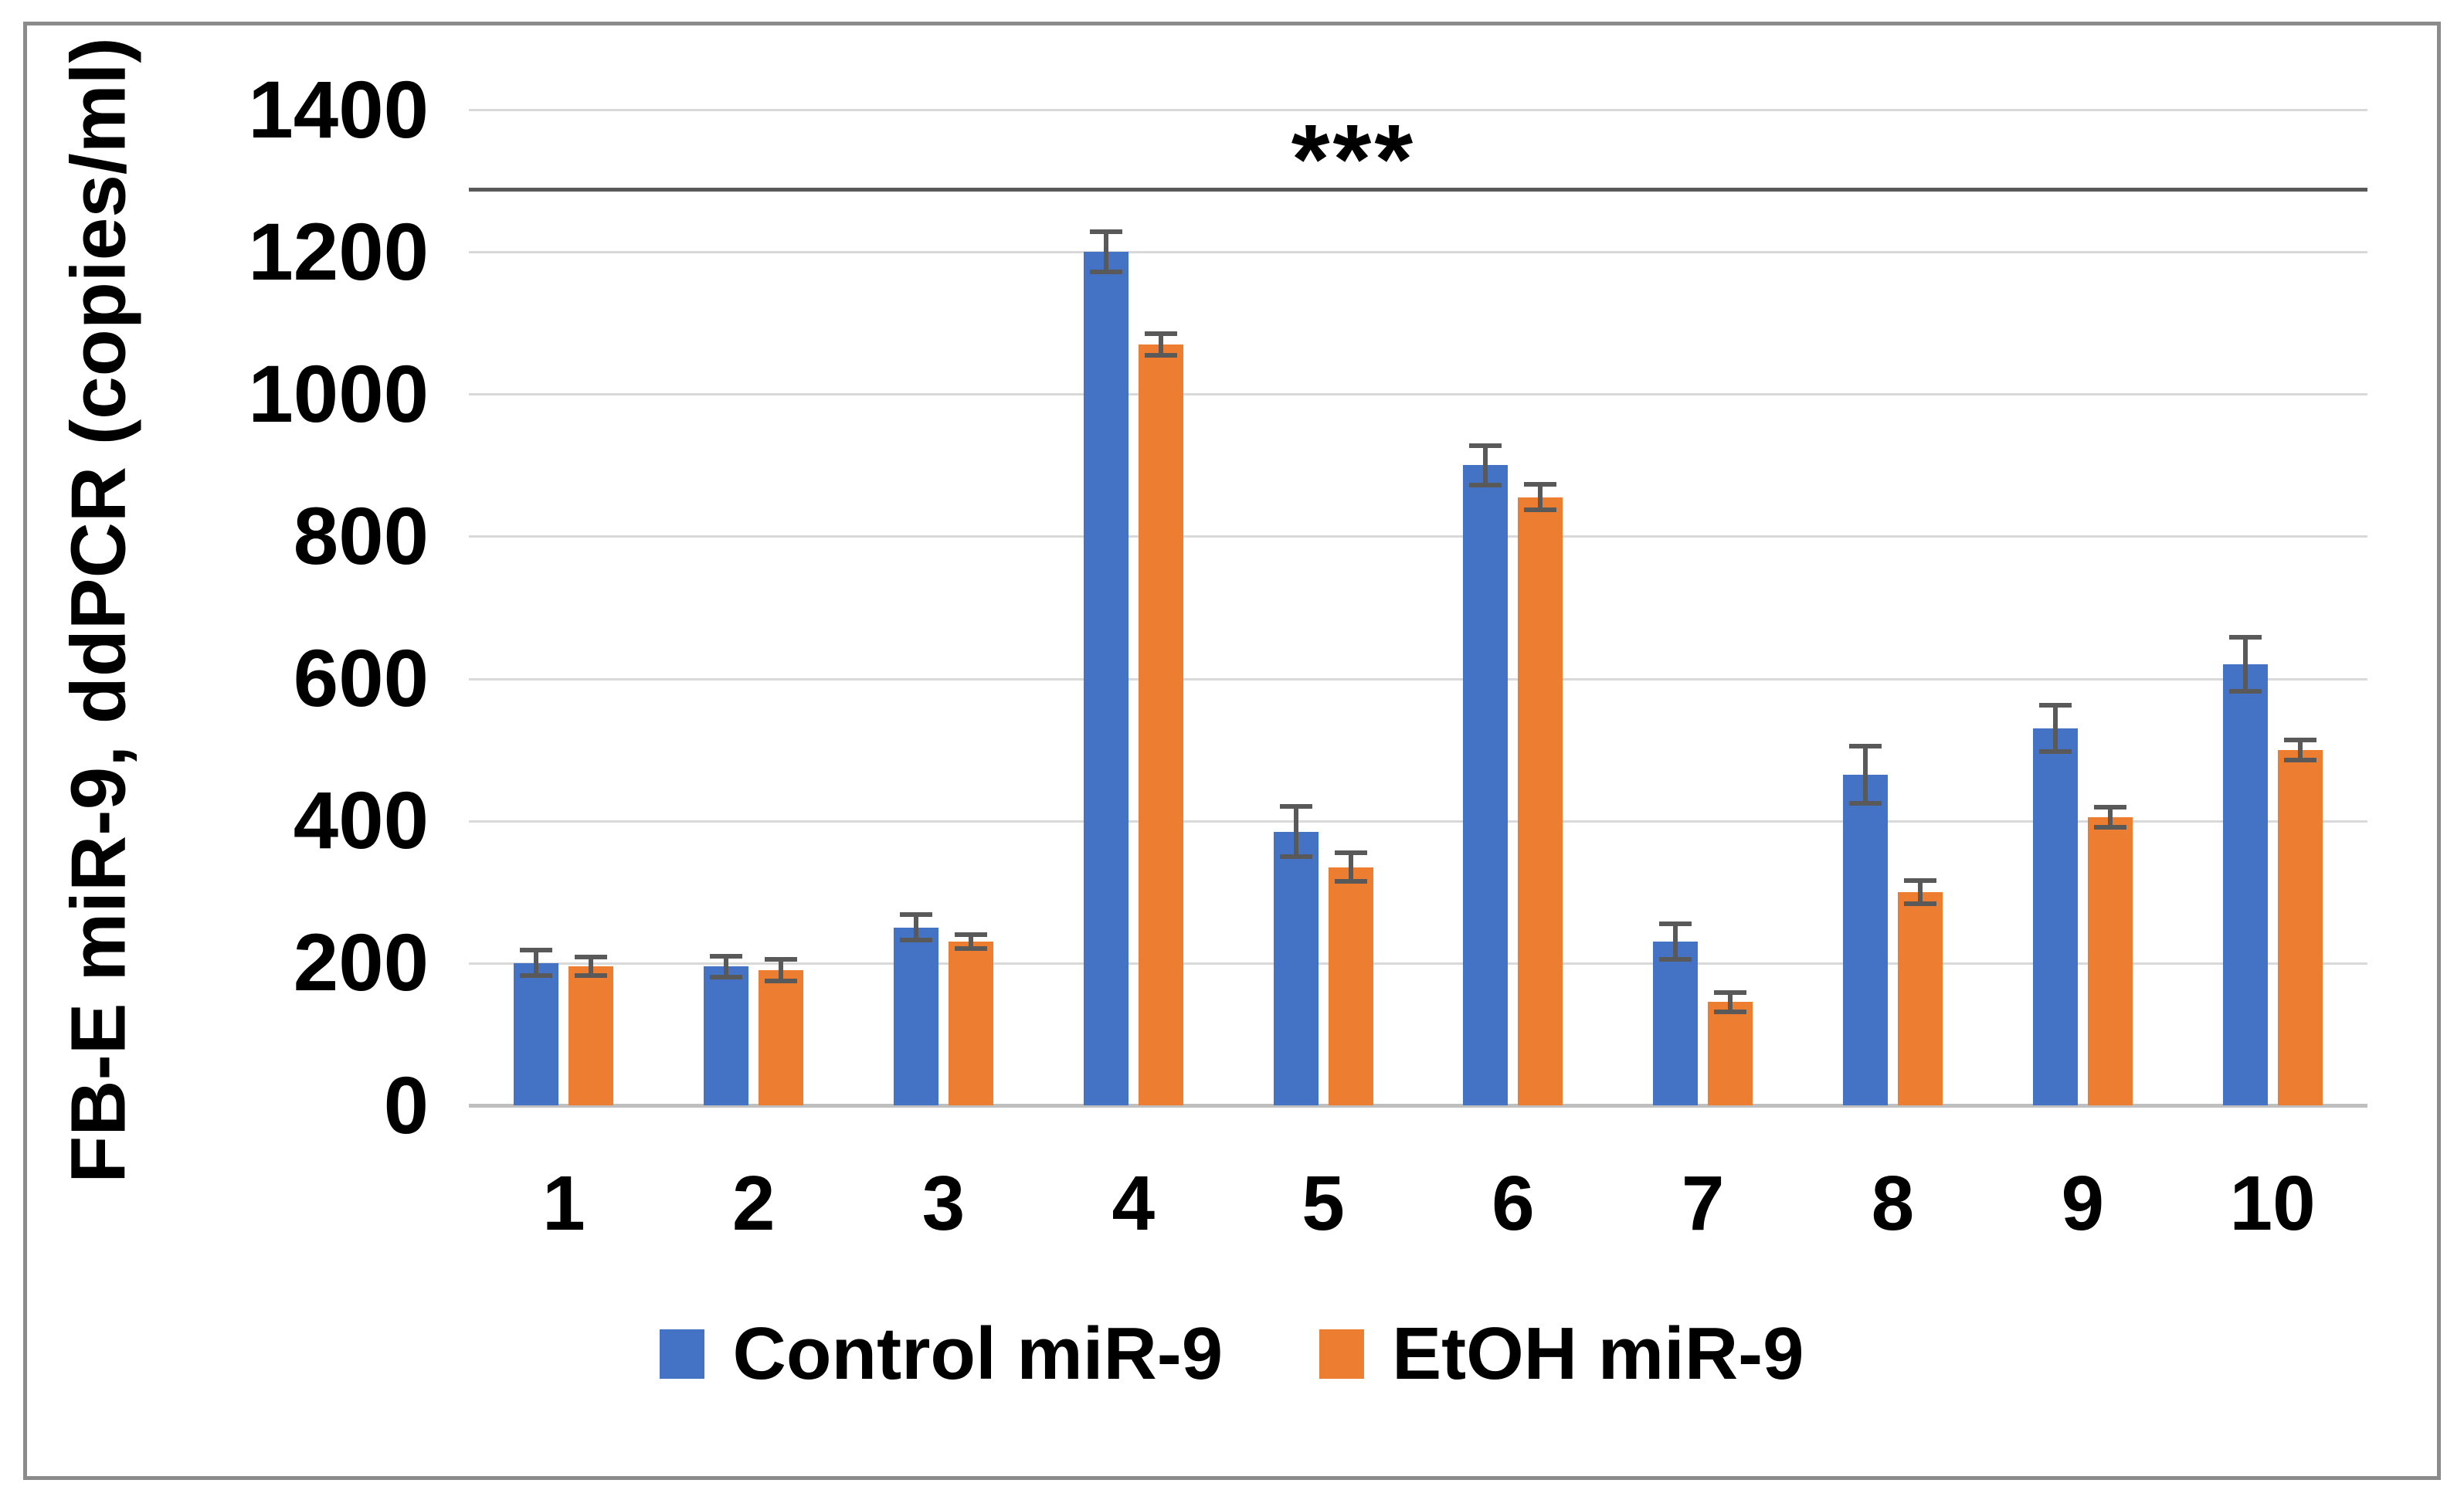  What do you see at coordinates (361, 679) in the screenshot?
I see `y-tick-label-600: 600` at bounding box center [361, 679].